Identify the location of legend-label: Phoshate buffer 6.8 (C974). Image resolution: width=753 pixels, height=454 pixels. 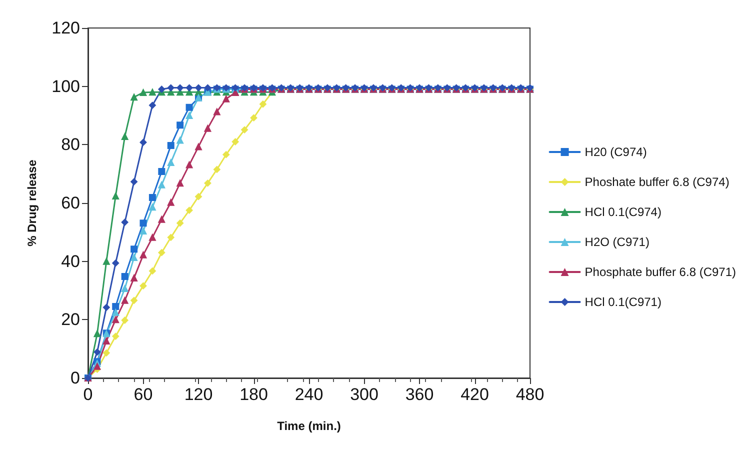
(657, 182).